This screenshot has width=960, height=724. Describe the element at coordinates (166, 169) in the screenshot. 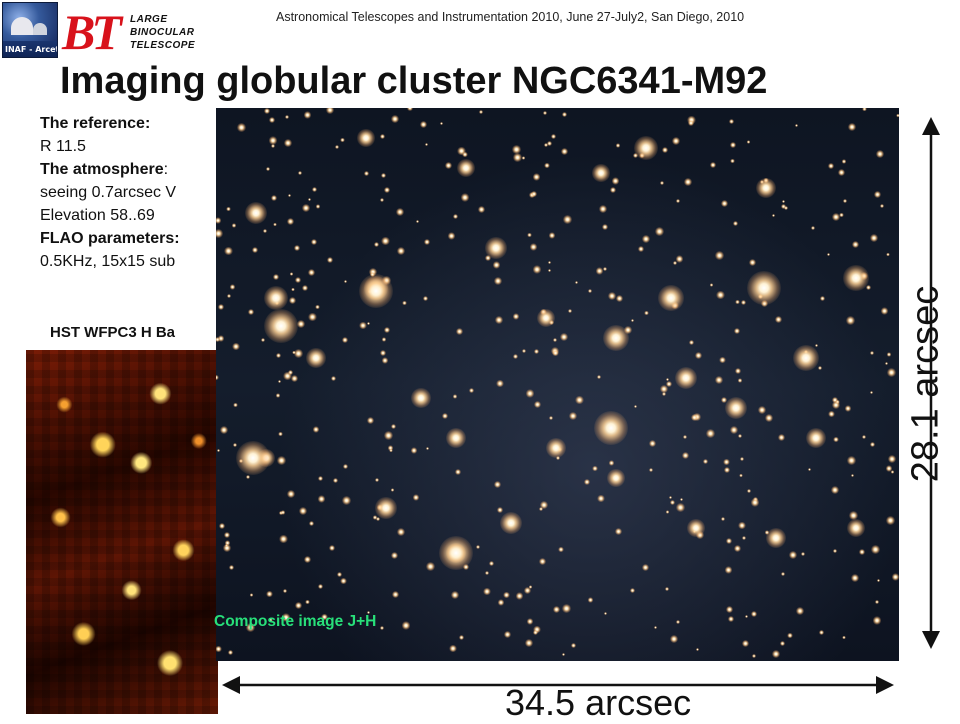

I see `atmosphere-colon: :` at that location.